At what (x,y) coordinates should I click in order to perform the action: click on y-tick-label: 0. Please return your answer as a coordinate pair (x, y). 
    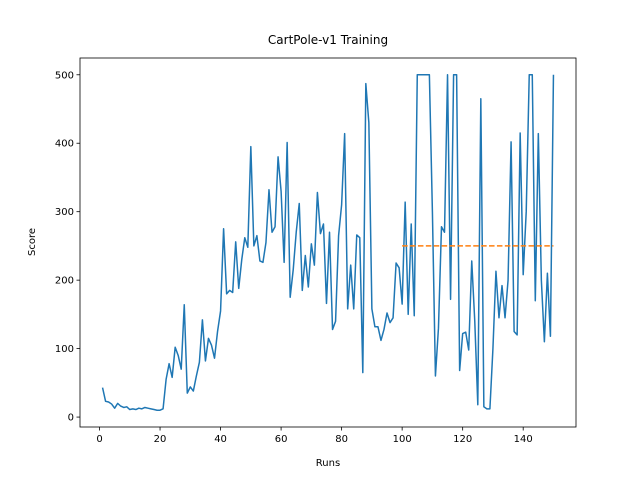
    Looking at the image, I should click on (71, 418).